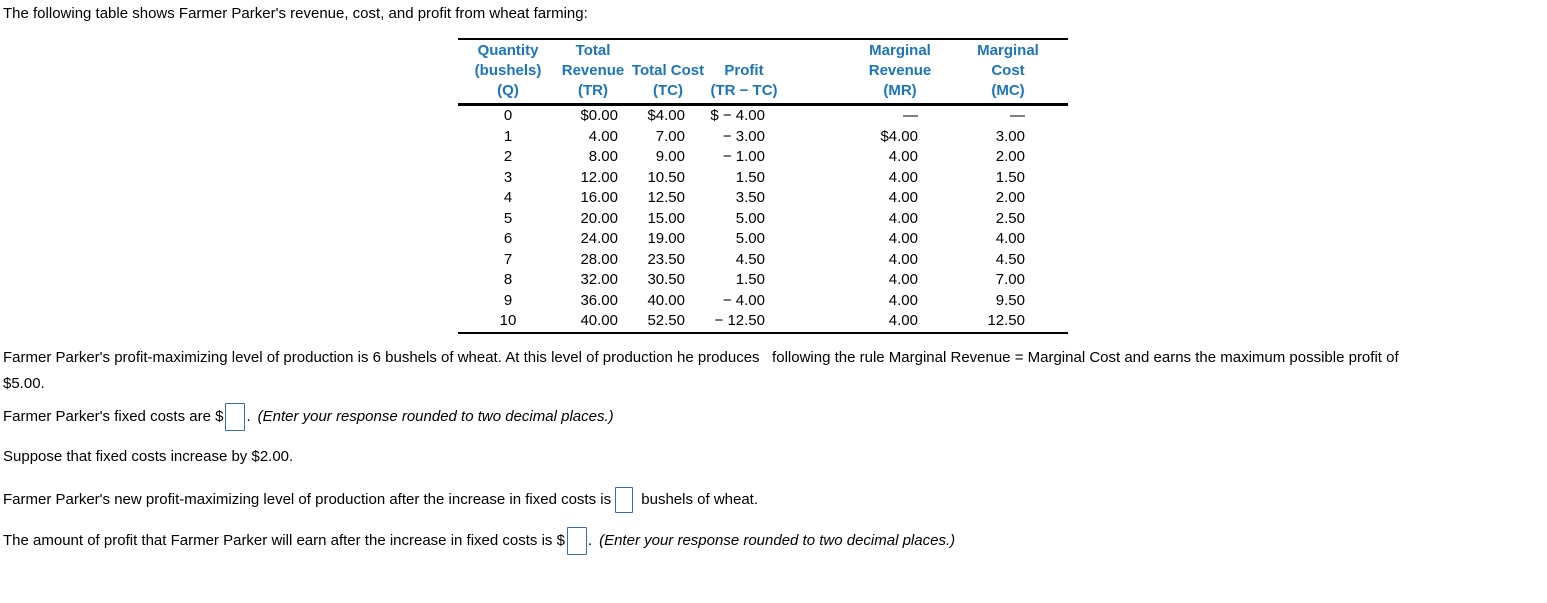  I want to click on table-cell: $ − 4.00, so click(737, 115).